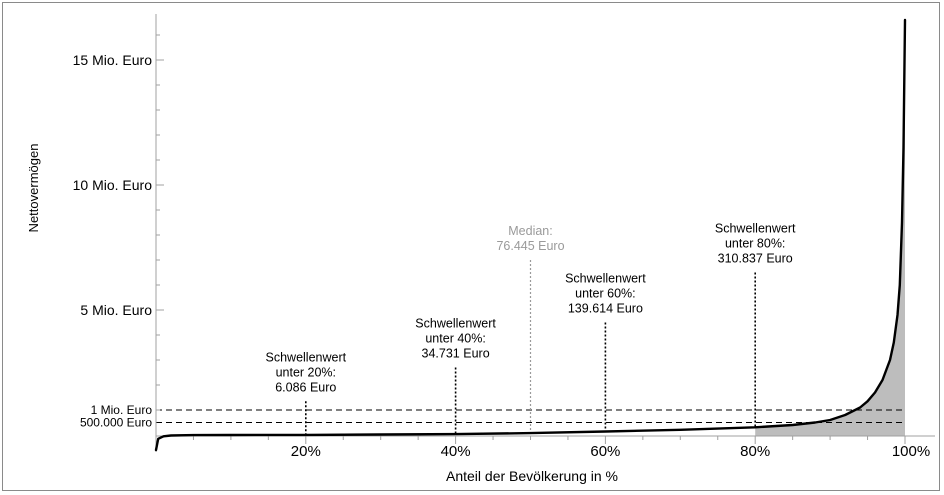 The image size is (944, 495). I want to click on annotation-label-20-line-1: Schwellenwert, so click(306, 357).